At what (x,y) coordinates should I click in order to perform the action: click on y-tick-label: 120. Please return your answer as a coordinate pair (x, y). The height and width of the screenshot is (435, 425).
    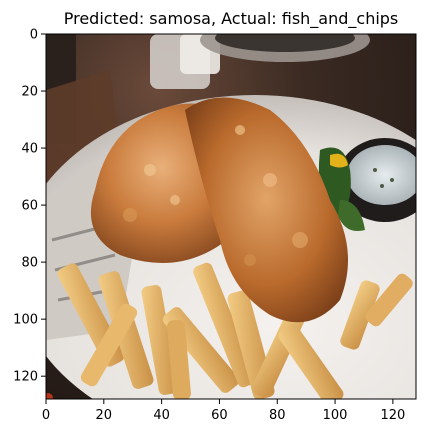
    Looking at the image, I should click on (25, 377).